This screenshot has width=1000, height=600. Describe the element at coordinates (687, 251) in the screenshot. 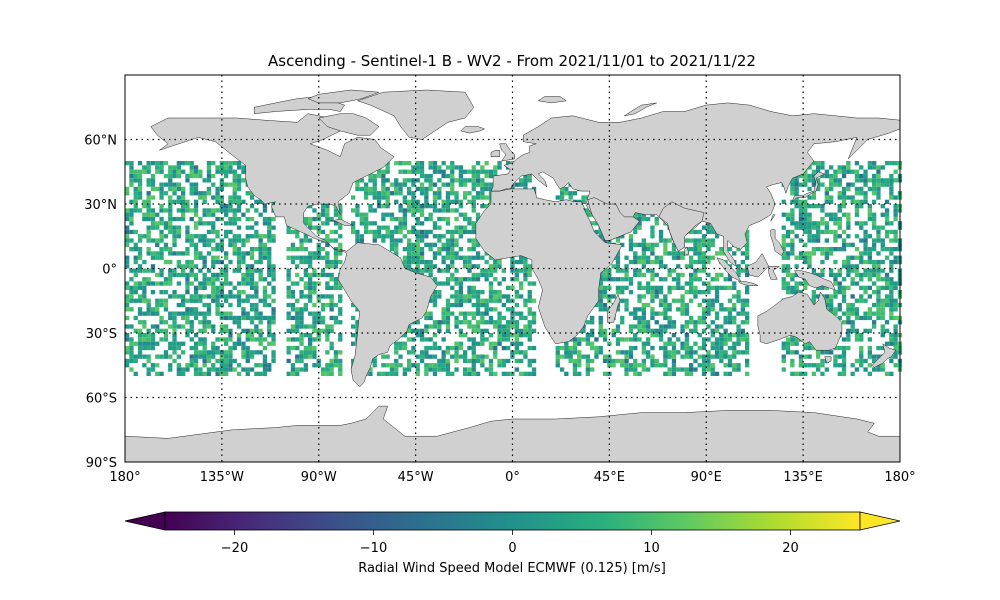

I see `land-sri-lanka` at that location.